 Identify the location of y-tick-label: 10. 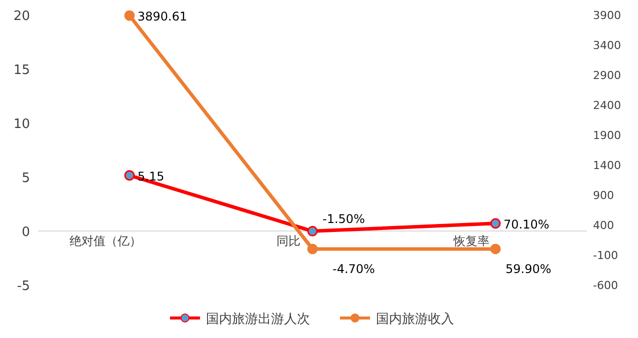
(21, 124).